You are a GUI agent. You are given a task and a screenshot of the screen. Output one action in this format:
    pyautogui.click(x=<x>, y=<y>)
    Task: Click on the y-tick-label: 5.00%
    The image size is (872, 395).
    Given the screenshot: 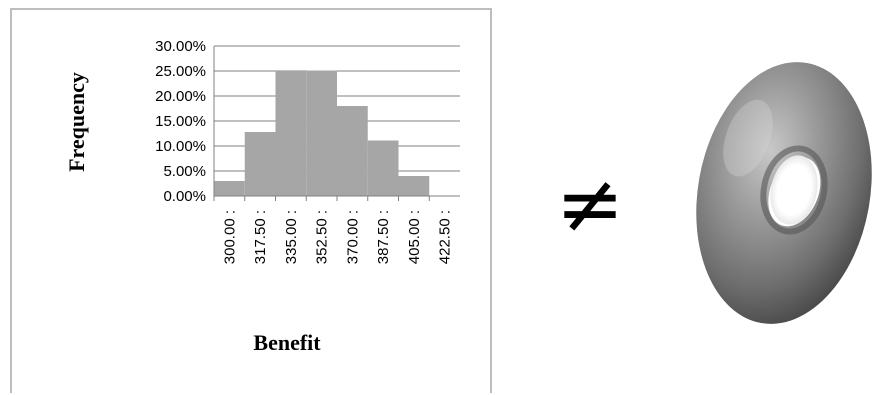 What is the action you would take?
    pyautogui.click(x=184, y=171)
    